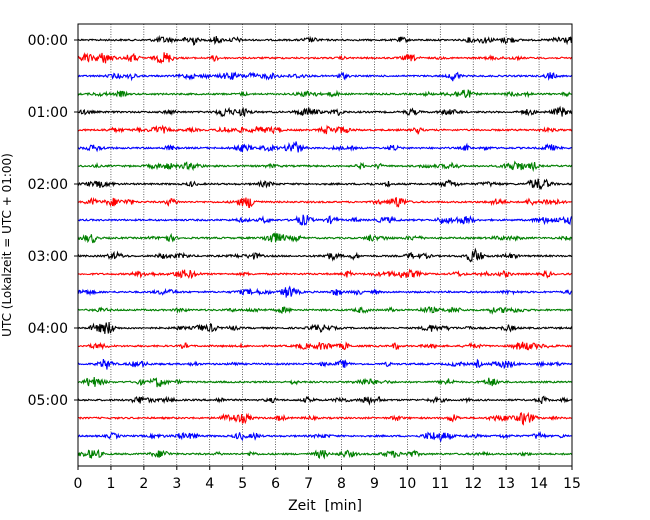 The height and width of the screenshot is (520, 650). I want to click on x-tick-label: 4, so click(209, 484).